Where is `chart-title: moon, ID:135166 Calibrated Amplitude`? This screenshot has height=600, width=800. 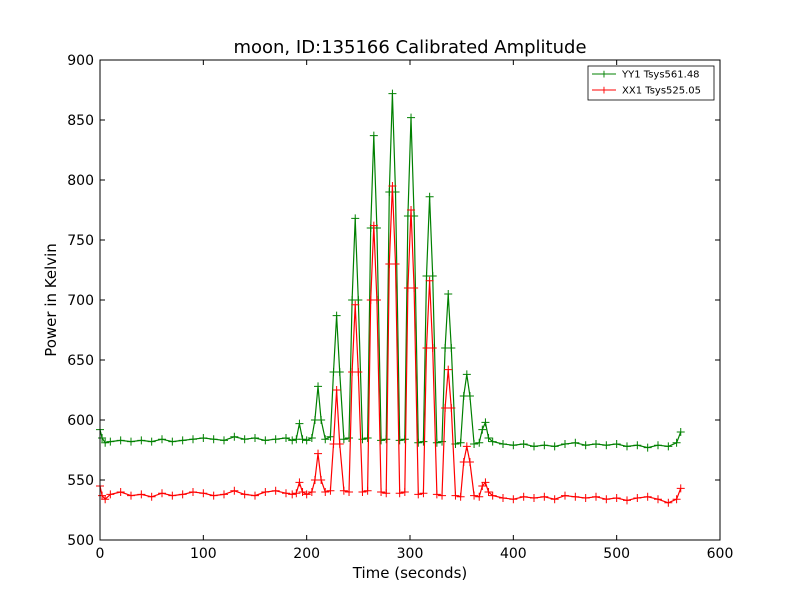 chart-title: moon, ID:135166 Calibrated Amplitude is located at coordinates (409, 47).